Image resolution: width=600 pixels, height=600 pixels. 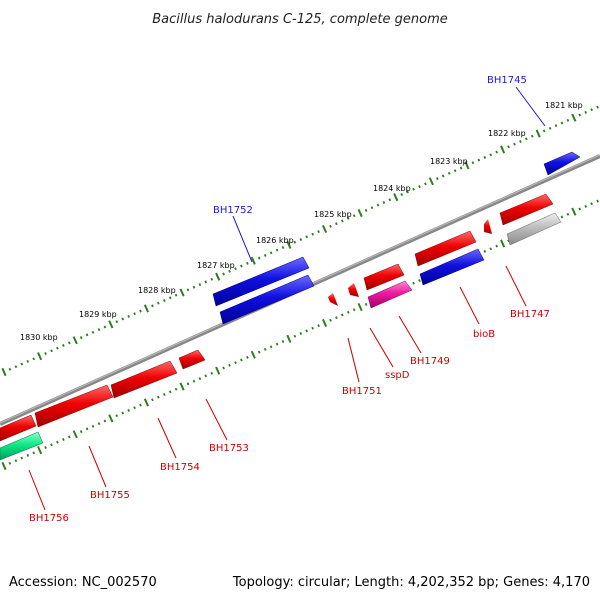 What do you see at coordinates (98, 314) in the screenshot?
I see `kbp-label-1829: 1829 kbp` at bounding box center [98, 314].